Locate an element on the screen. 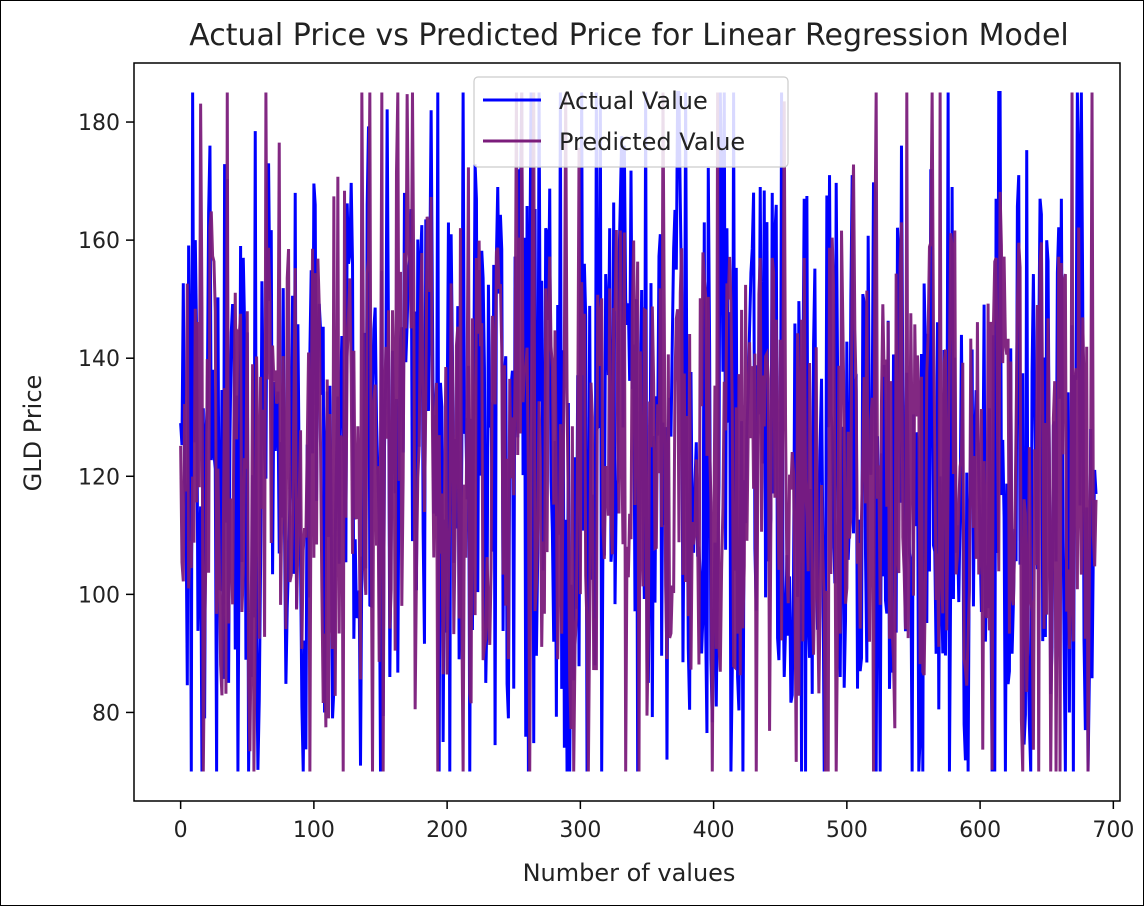 This screenshot has height=910, width=1144. x-tick-label: 700 is located at coordinates (1113, 830).